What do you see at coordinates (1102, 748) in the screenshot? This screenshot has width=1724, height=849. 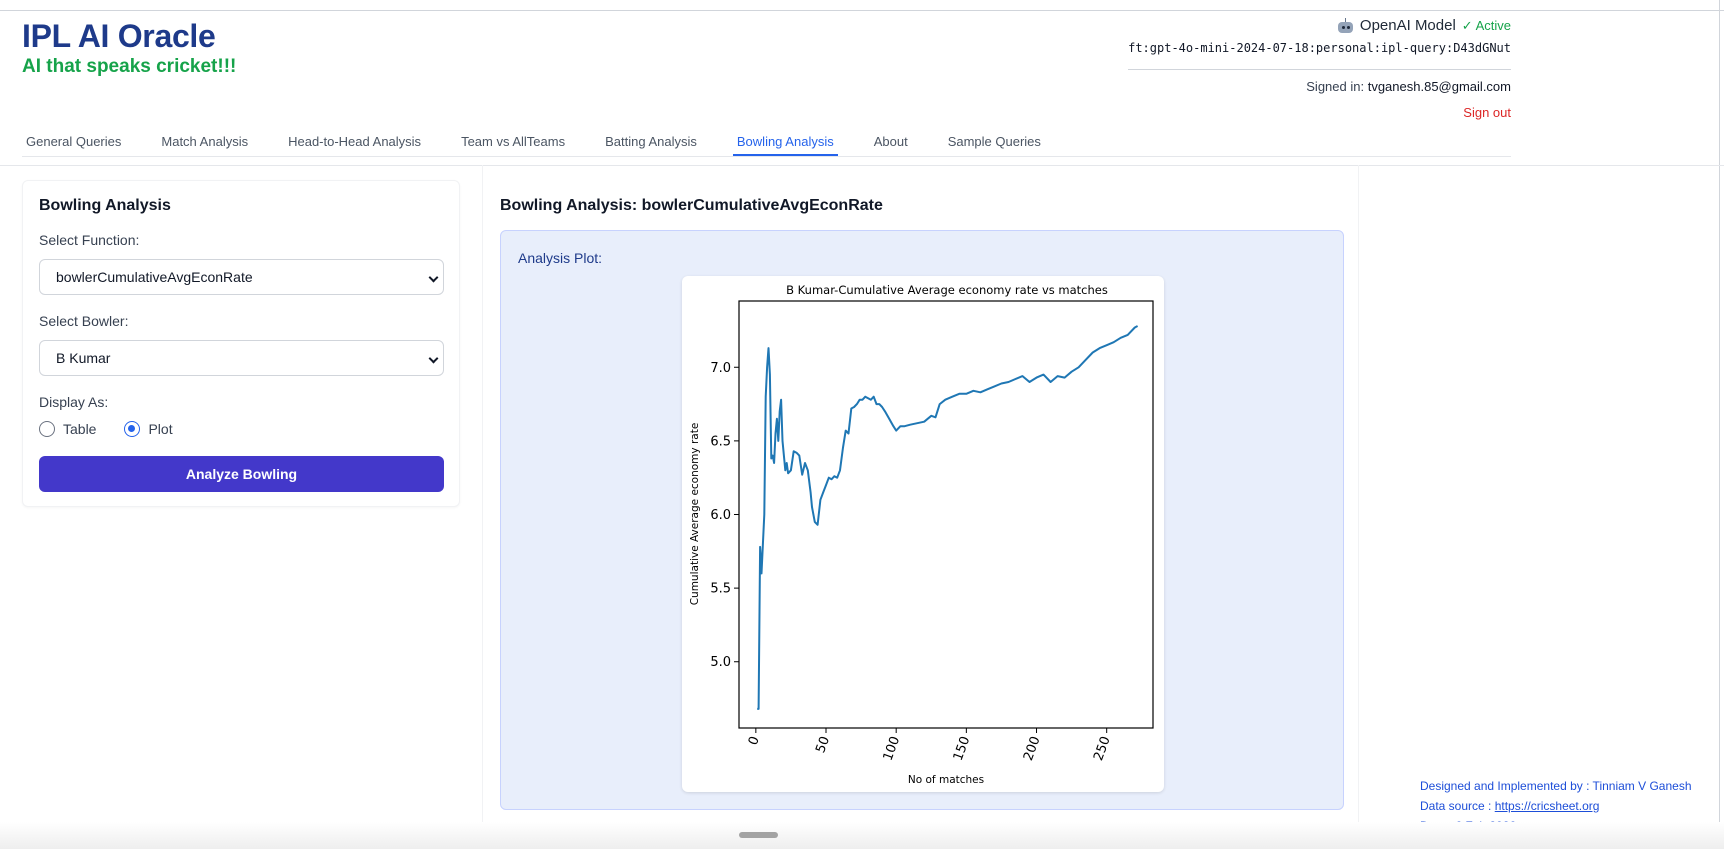 I see `x-tick-label: 250` at bounding box center [1102, 748].